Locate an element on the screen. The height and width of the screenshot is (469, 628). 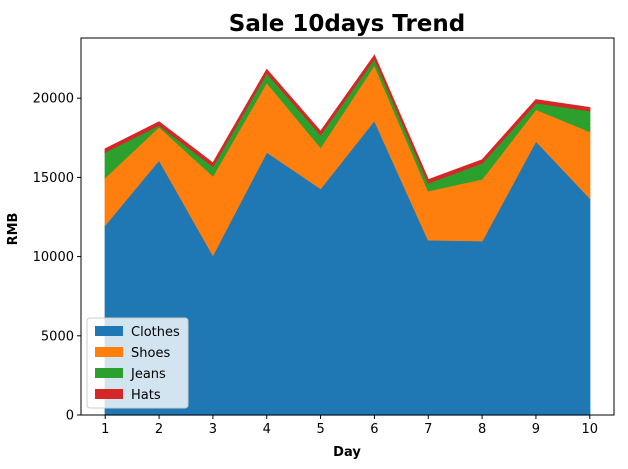
x-tick-label: 3 is located at coordinates (213, 429).